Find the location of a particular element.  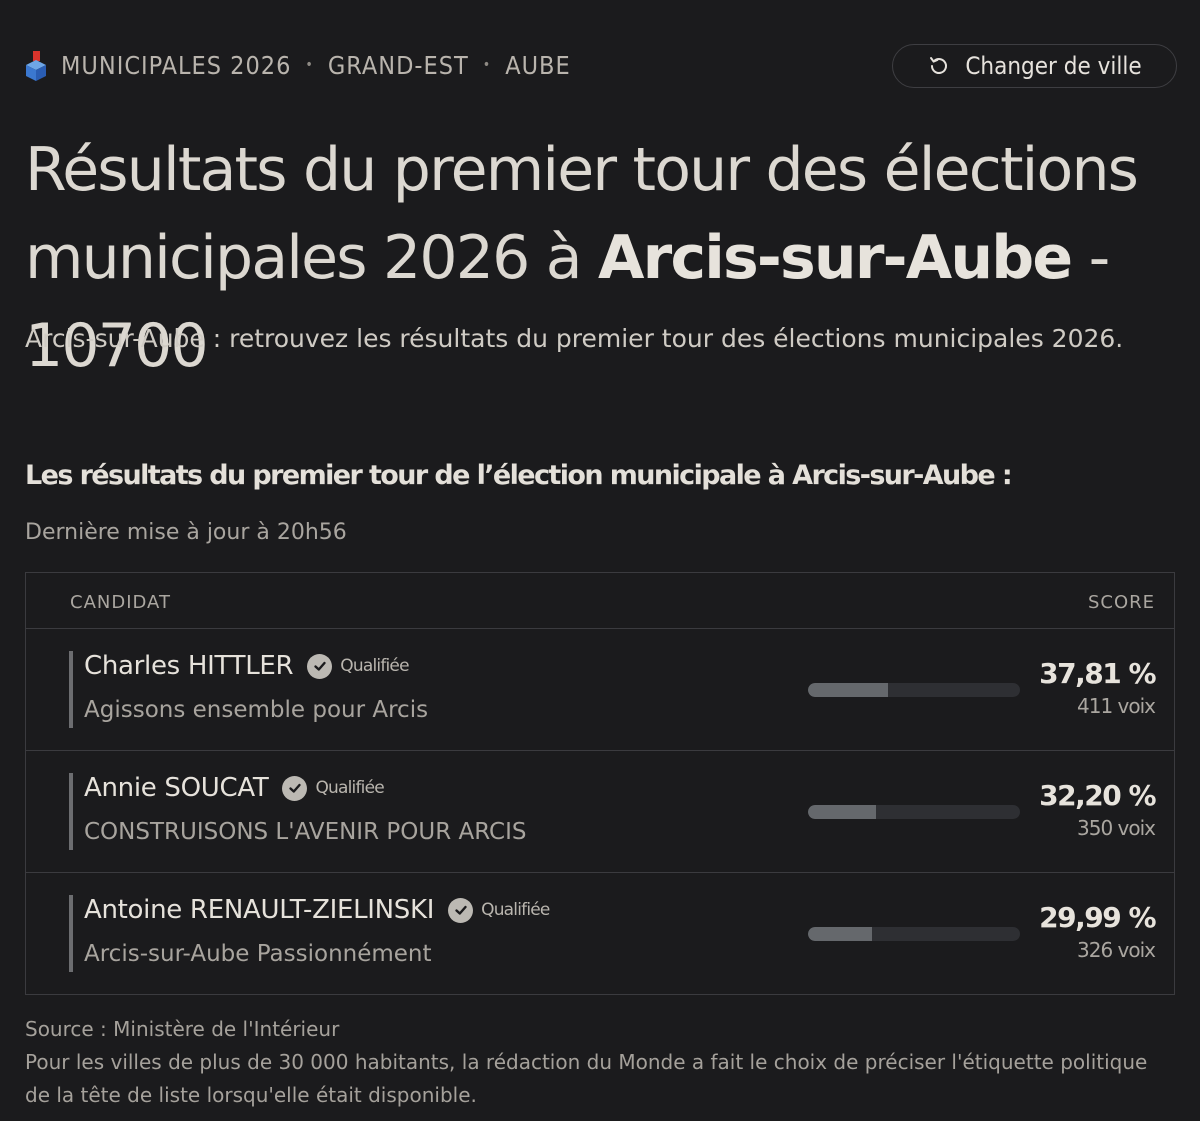

kicker-election: MUNICIPALES 2026 is located at coordinates (176, 65).